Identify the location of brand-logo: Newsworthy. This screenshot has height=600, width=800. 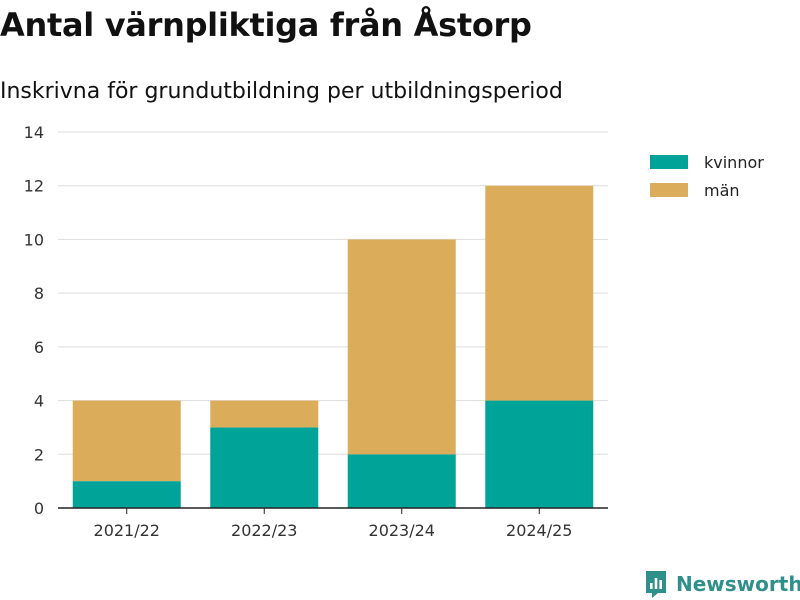
(722, 584).